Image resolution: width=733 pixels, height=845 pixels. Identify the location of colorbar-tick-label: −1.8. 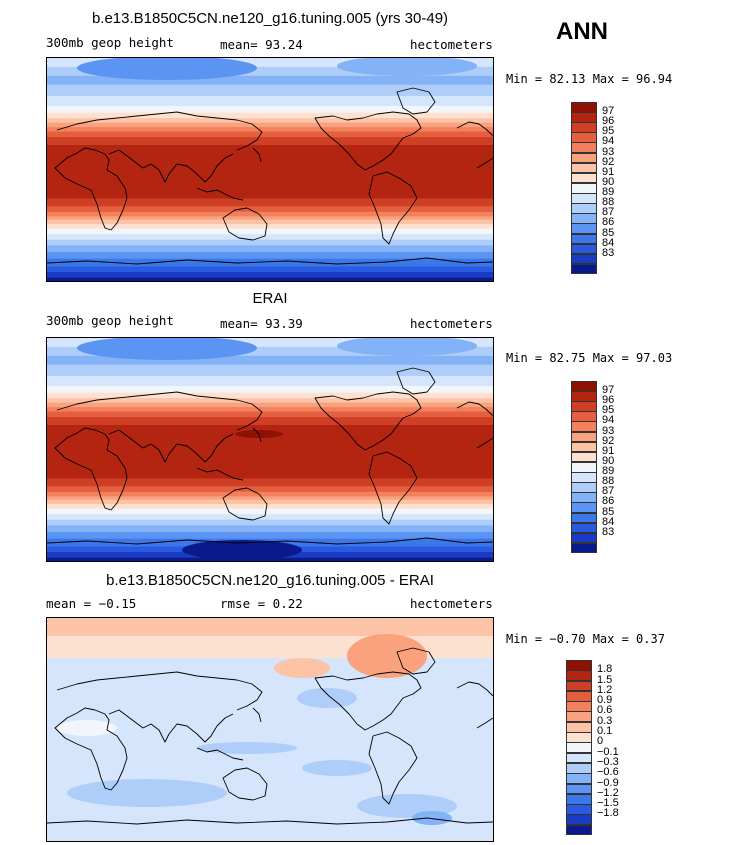
(608, 813).